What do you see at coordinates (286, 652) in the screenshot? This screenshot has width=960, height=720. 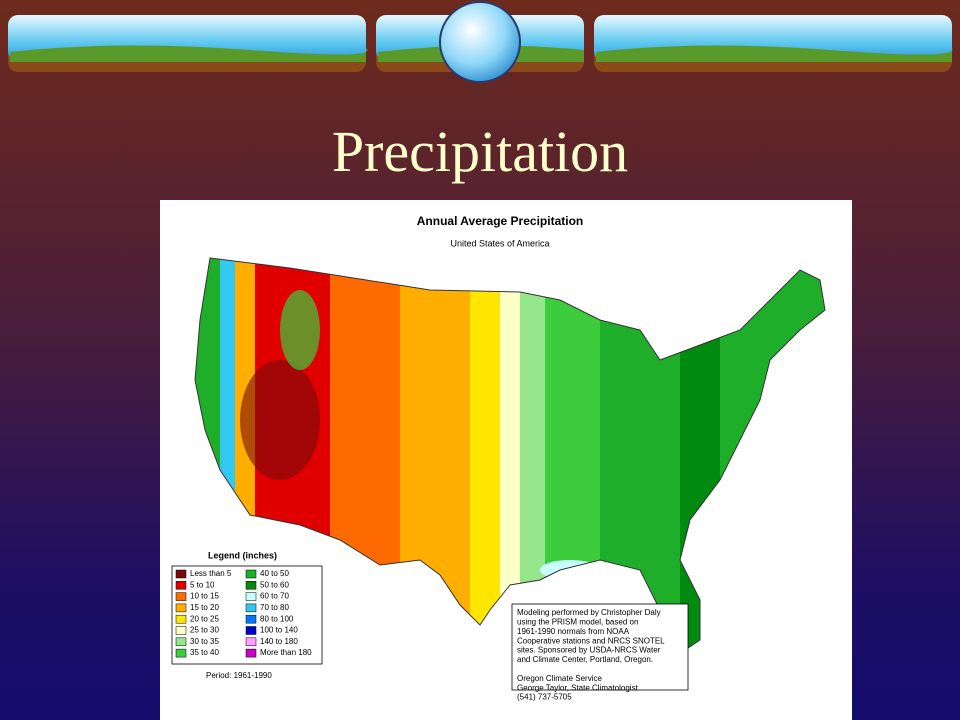 I see `legend-label: More than 180` at bounding box center [286, 652].